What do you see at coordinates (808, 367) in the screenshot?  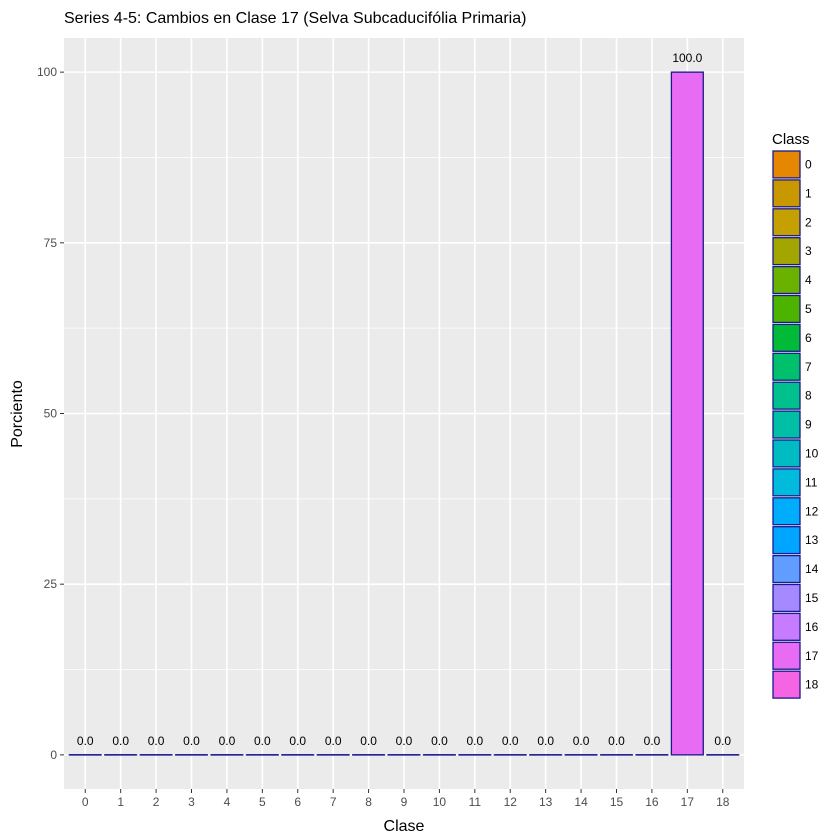 I see `legend-label: 7` at bounding box center [808, 367].